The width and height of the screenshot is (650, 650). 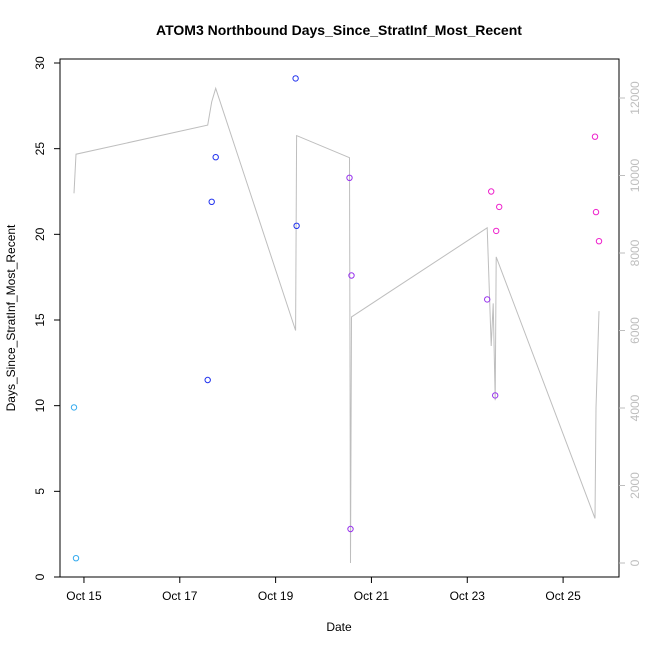 I want to click on y-tick-label: 30, so click(x=40, y=63).